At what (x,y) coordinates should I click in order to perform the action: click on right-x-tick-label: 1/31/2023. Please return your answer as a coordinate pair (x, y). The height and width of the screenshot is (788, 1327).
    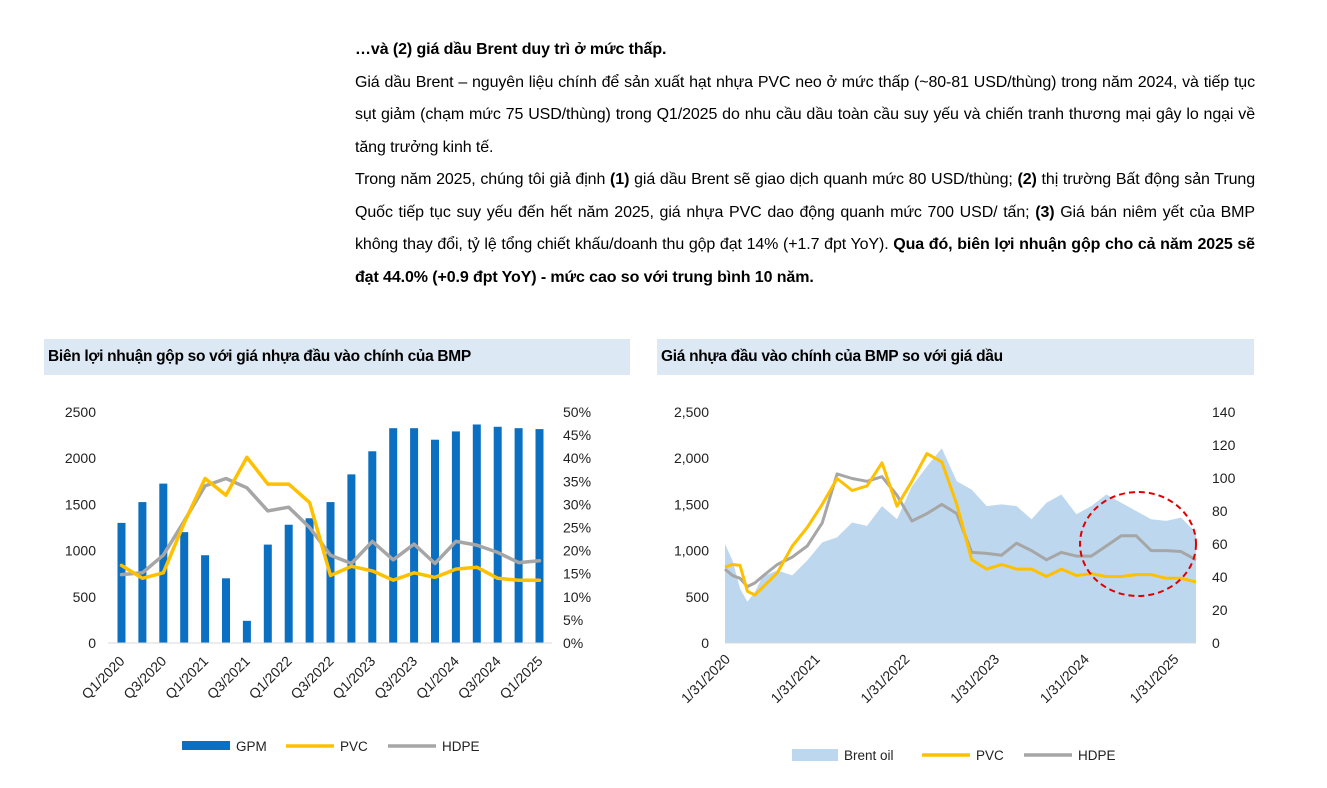
    Looking at the image, I should click on (975, 679).